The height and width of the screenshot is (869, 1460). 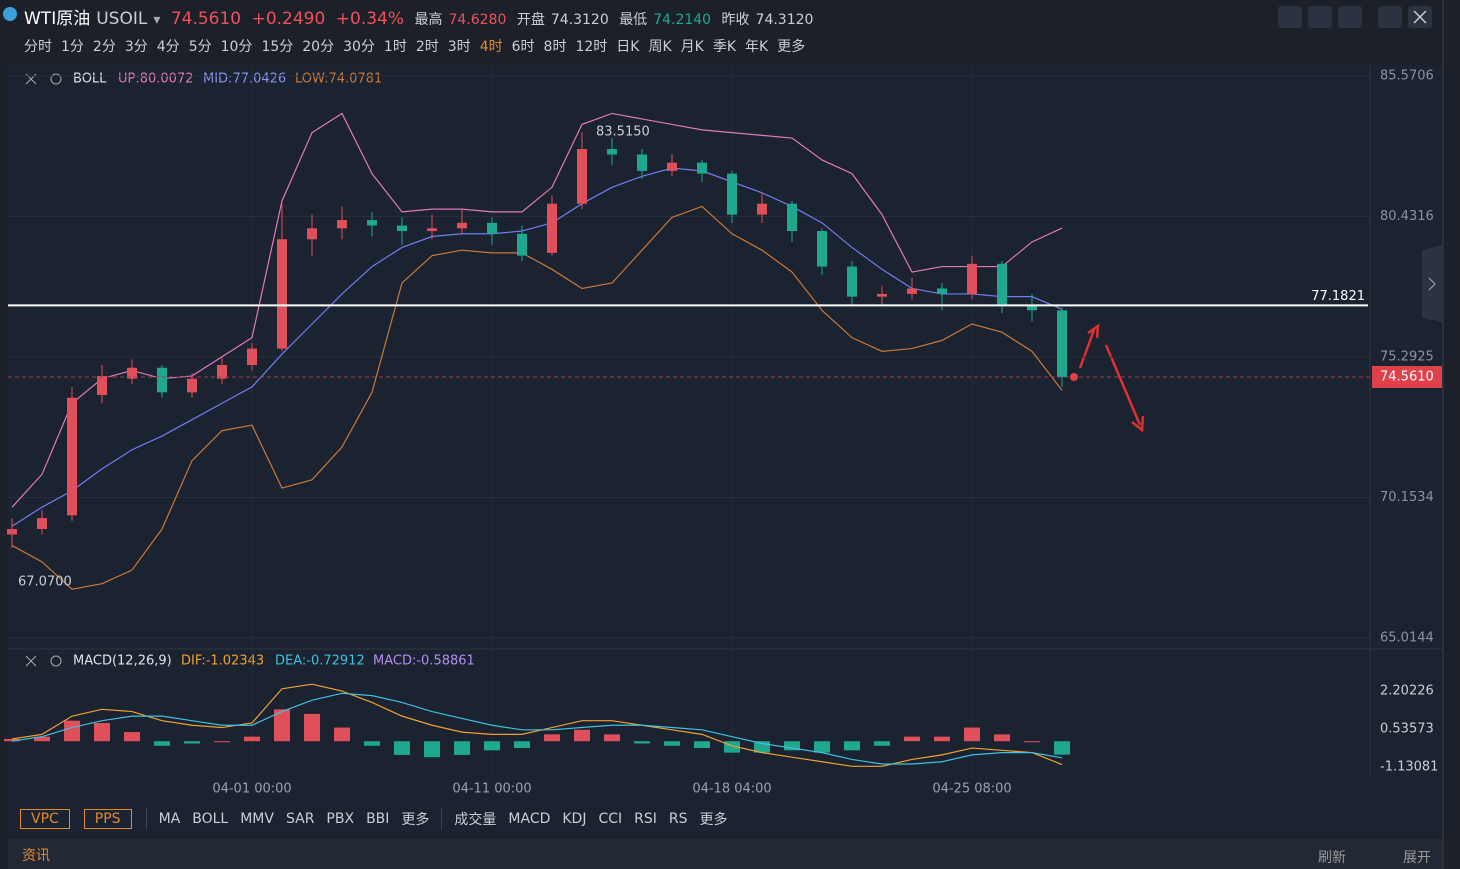 What do you see at coordinates (678, 819) in the screenshot?
I see `indicator-button: RS` at bounding box center [678, 819].